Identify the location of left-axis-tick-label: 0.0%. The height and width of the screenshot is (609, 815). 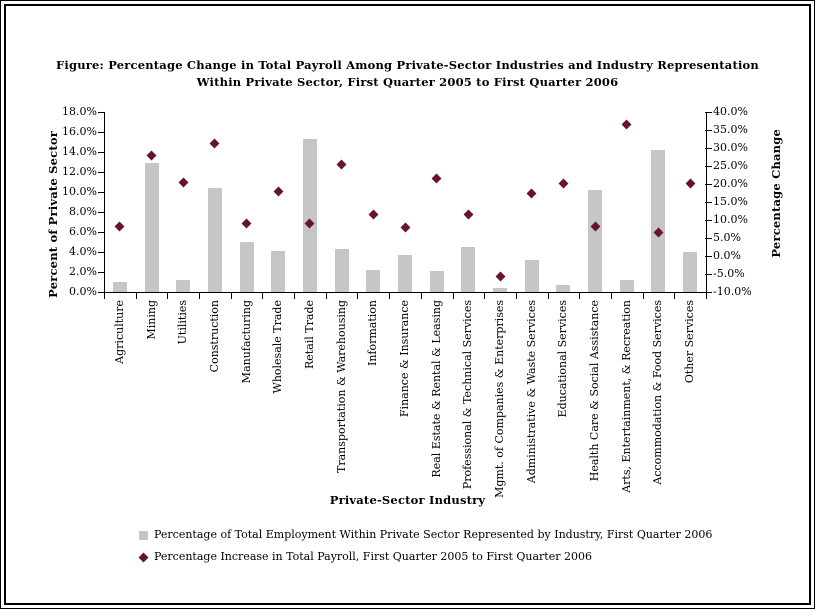
(83, 291).